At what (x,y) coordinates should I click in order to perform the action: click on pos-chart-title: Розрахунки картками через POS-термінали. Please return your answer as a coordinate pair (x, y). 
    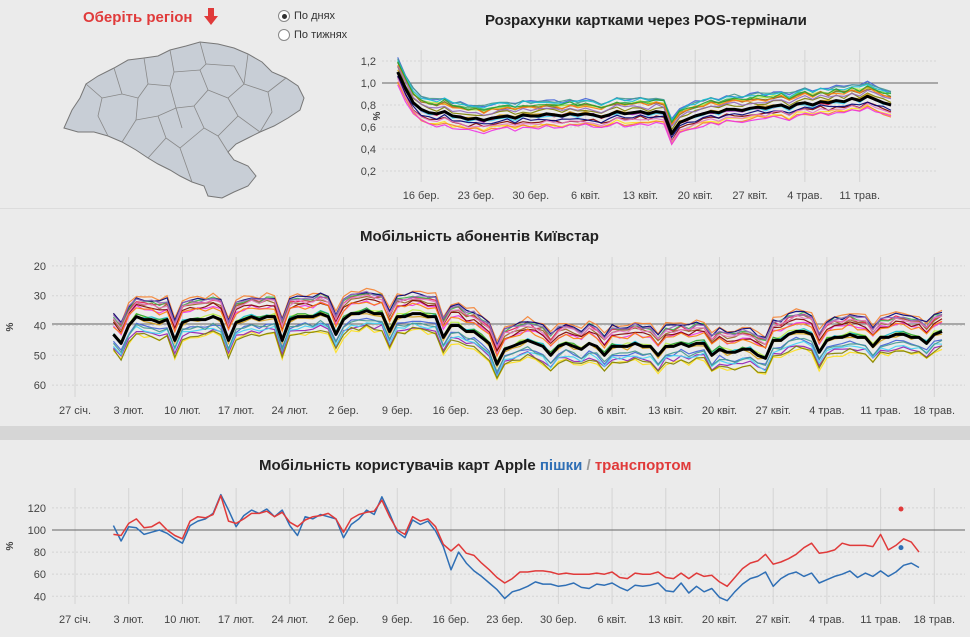
    Looking at the image, I should click on (646, 20).